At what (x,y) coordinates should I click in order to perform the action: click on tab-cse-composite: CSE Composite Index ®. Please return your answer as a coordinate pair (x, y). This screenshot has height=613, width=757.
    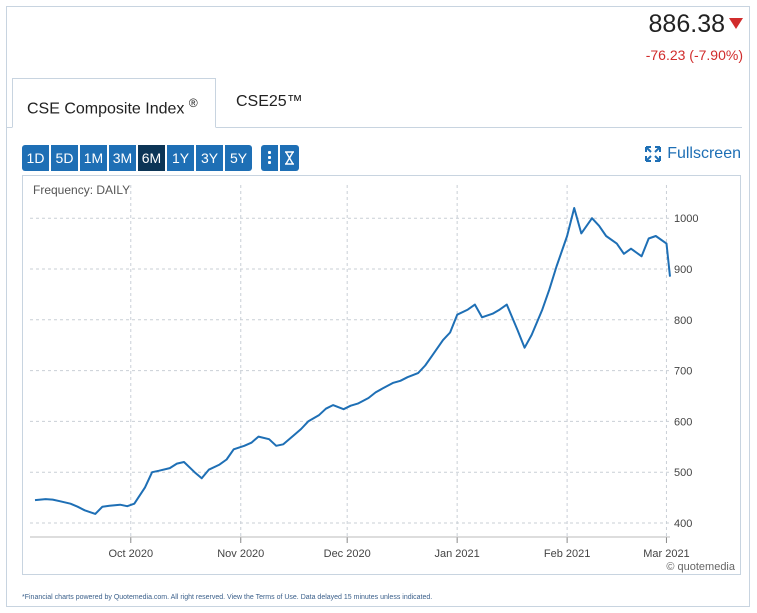
    Looking at the image, I should click on (114, 103).